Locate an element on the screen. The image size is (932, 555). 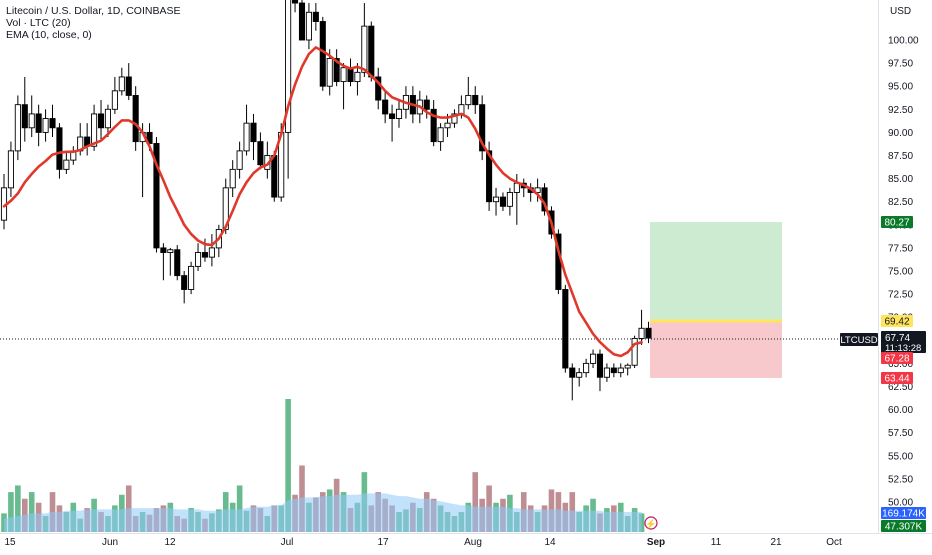
countdown-text: 11:13:28 is located at coordinates (903, 348).